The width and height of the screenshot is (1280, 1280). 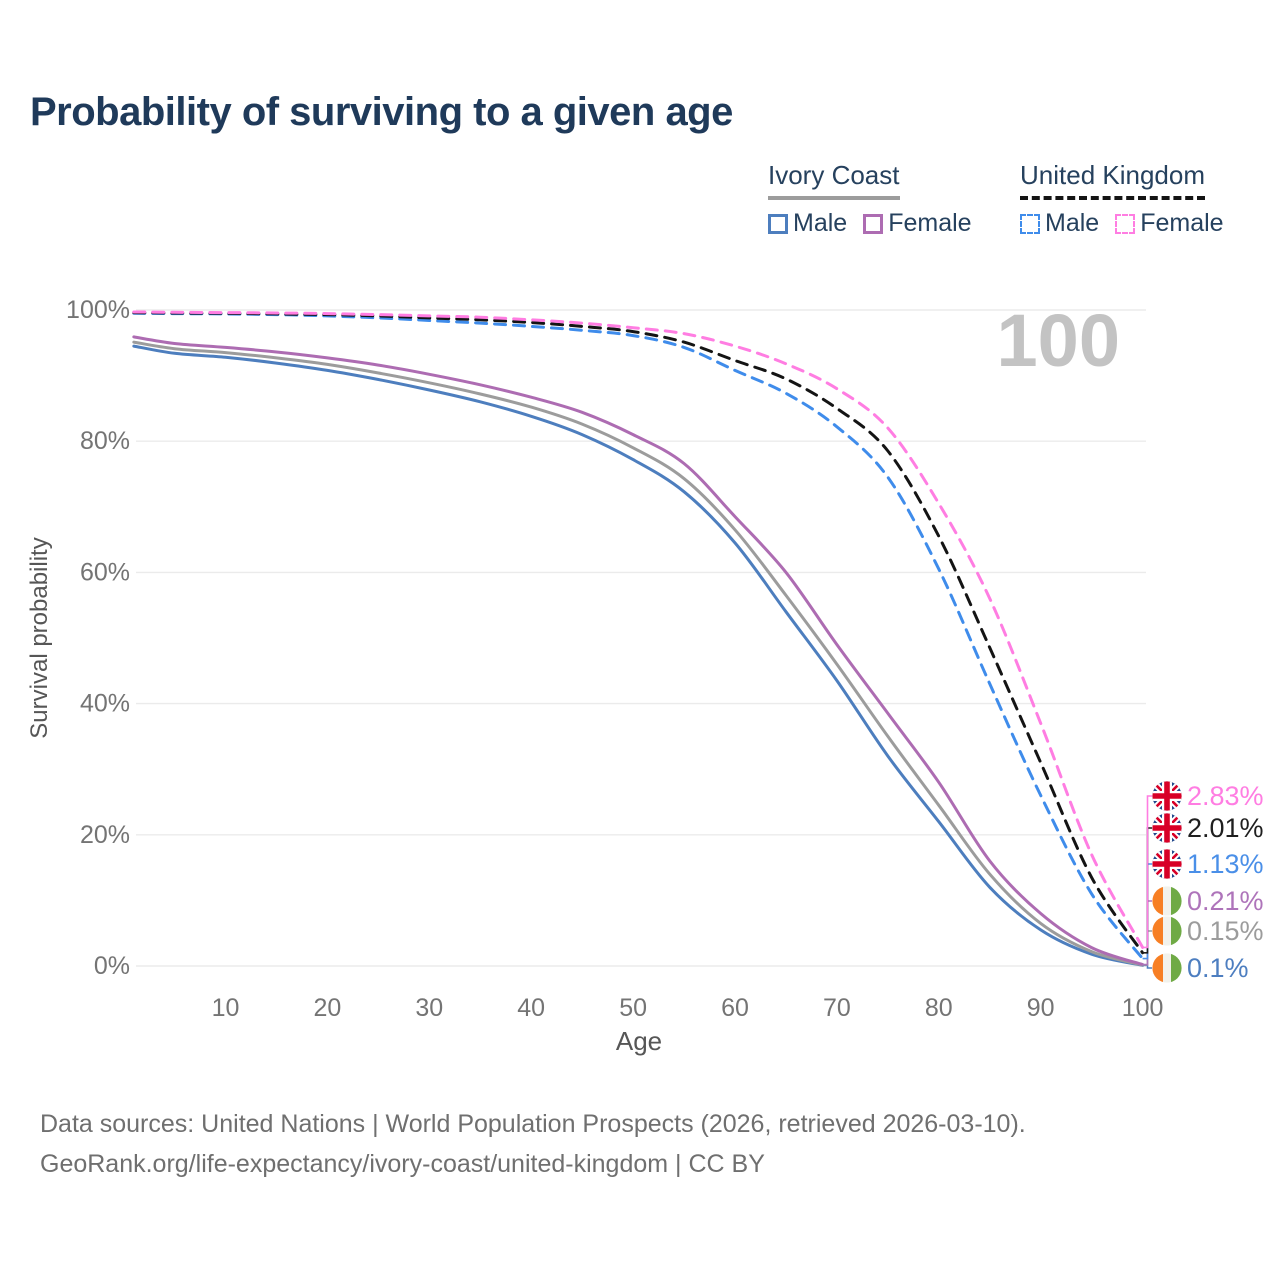 I want to click on end-label-united-kingdom-female: 2.83%, so click(x=1208, y=796).